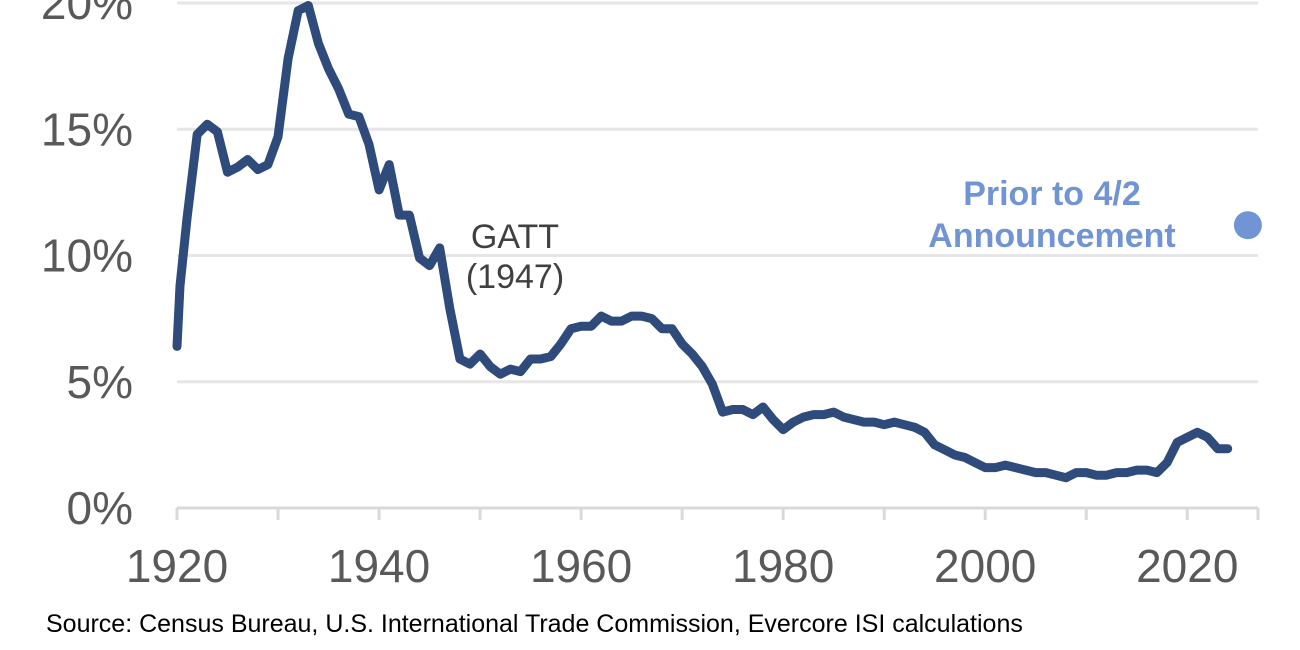 The image size is (1300, 650). I want to click on x-axis-tick-labels: 1920 1940 1960 1980 2000 2020, so click(682, 566).